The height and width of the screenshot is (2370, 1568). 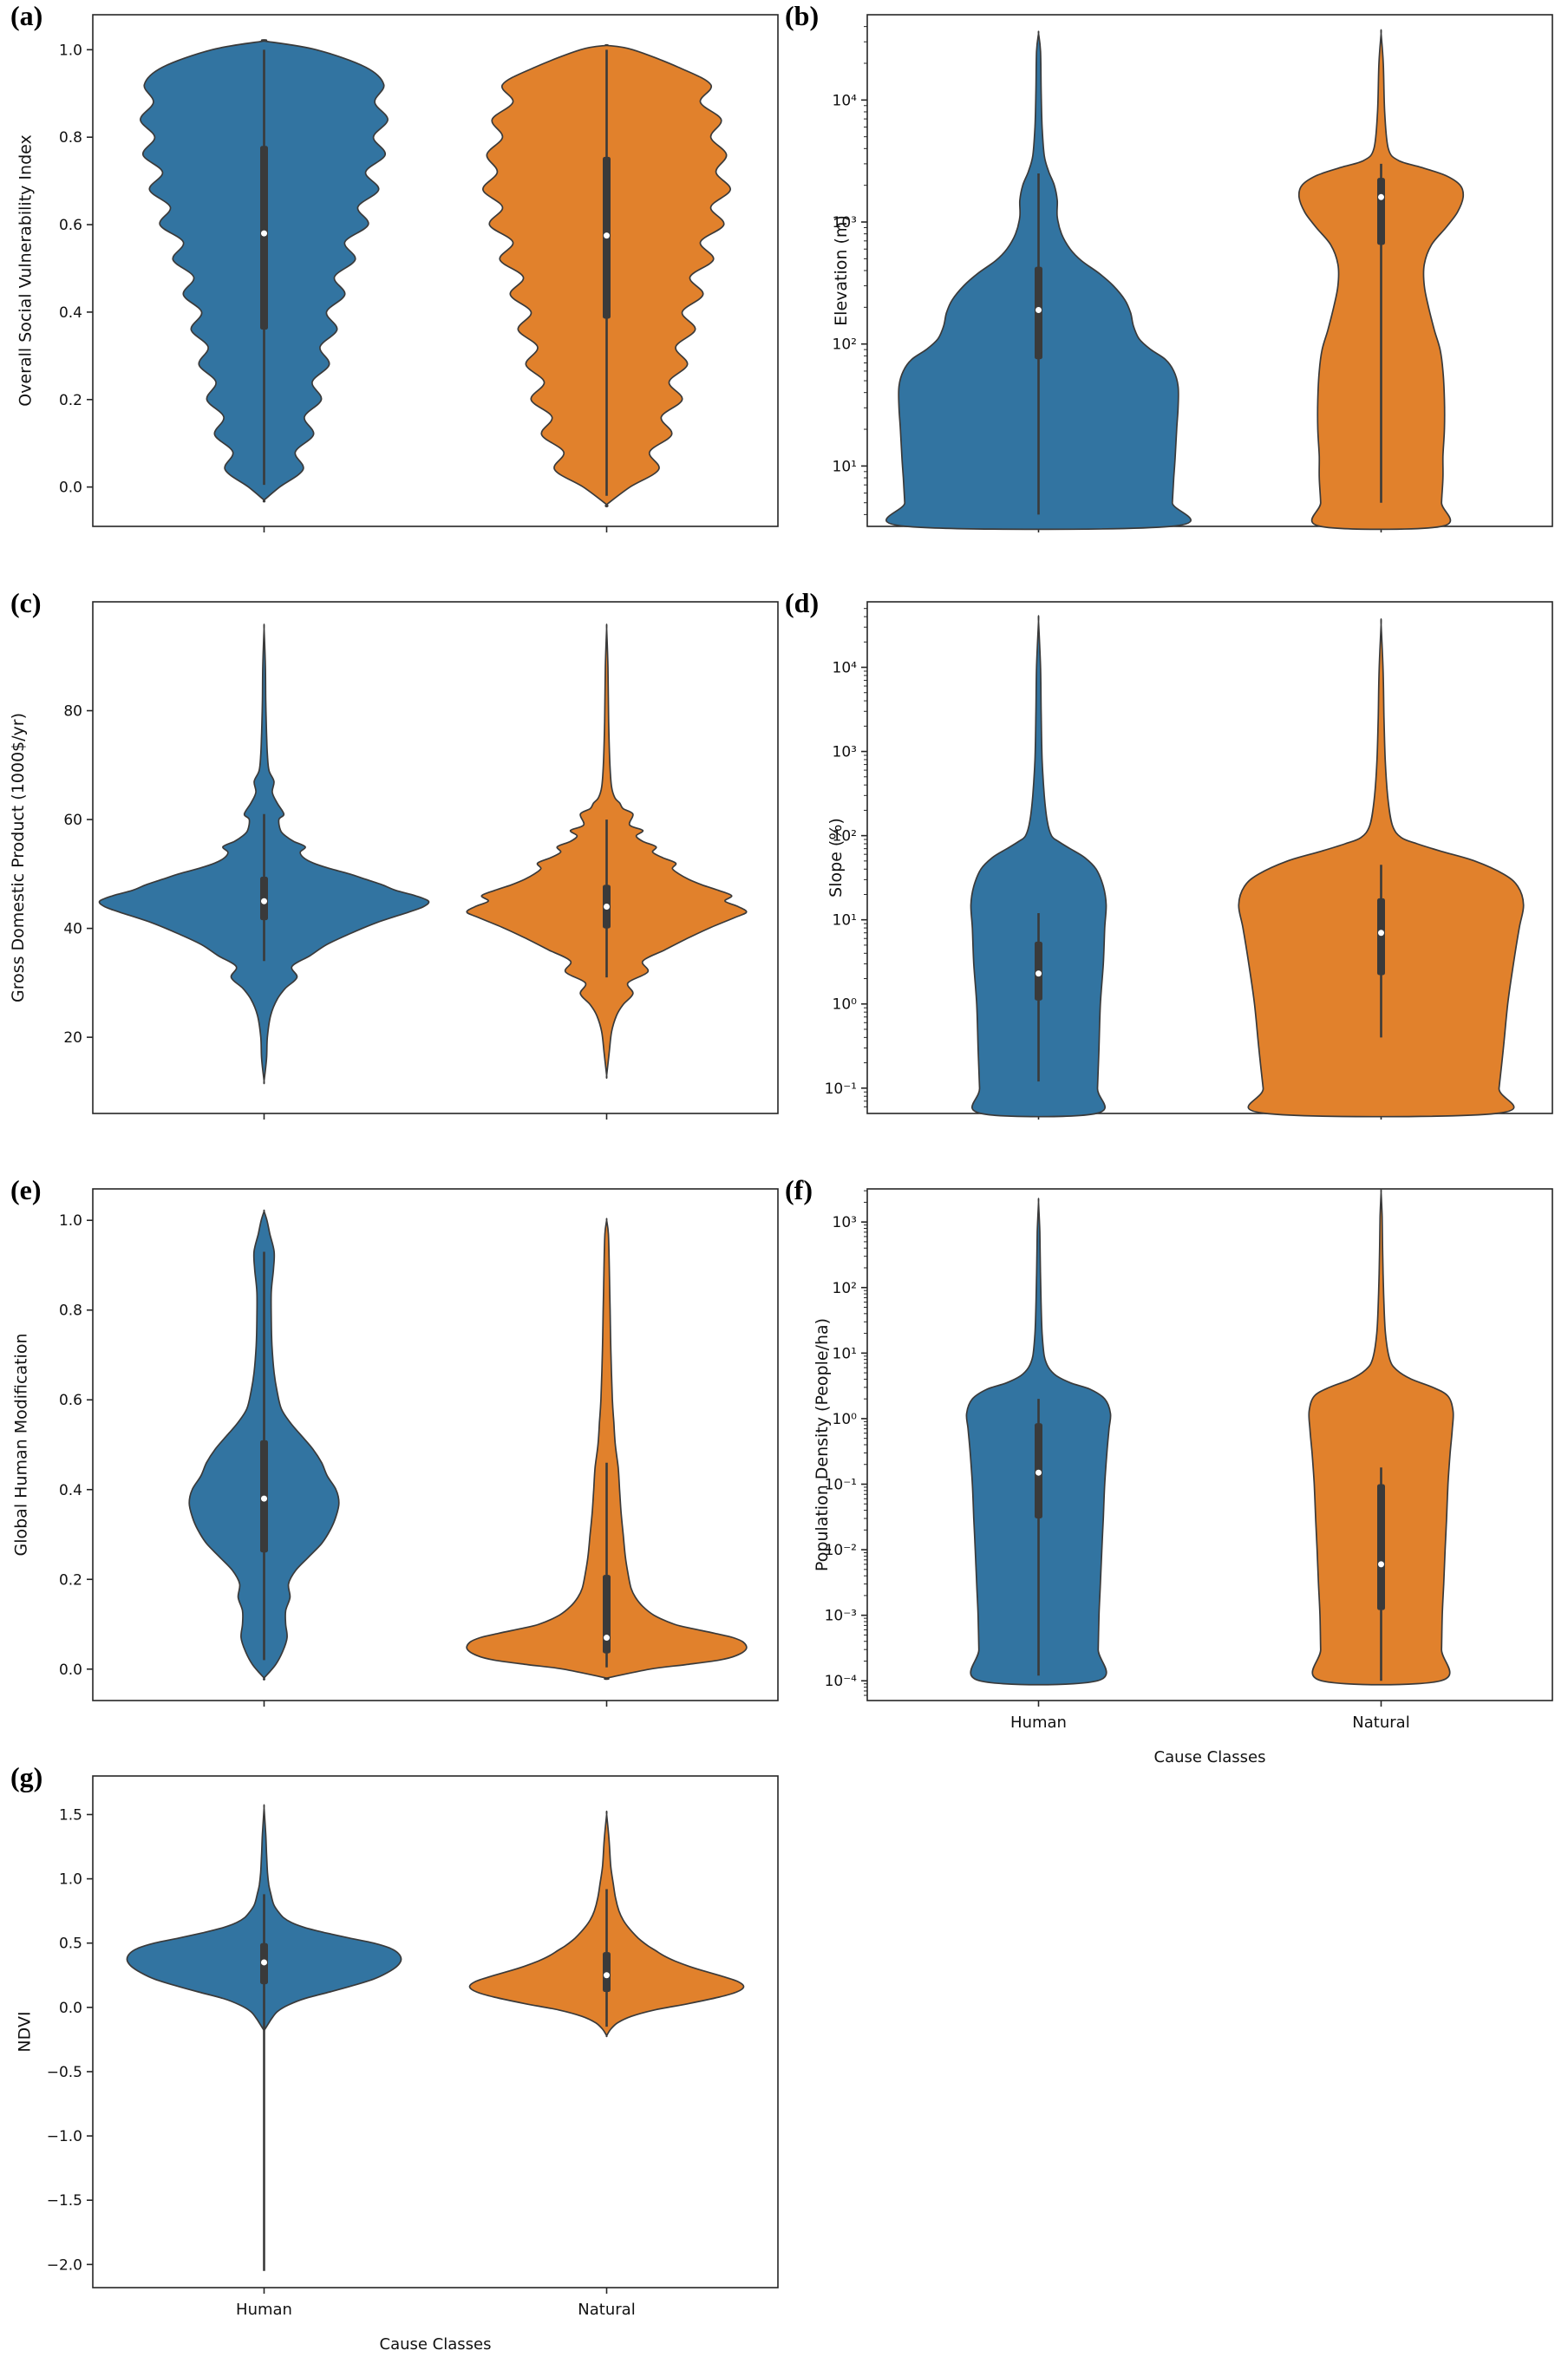 What do you see at coordinates (72, 929) in the screenshot?
I see `y-tick-label: 40` at bounding box center [72, 929].